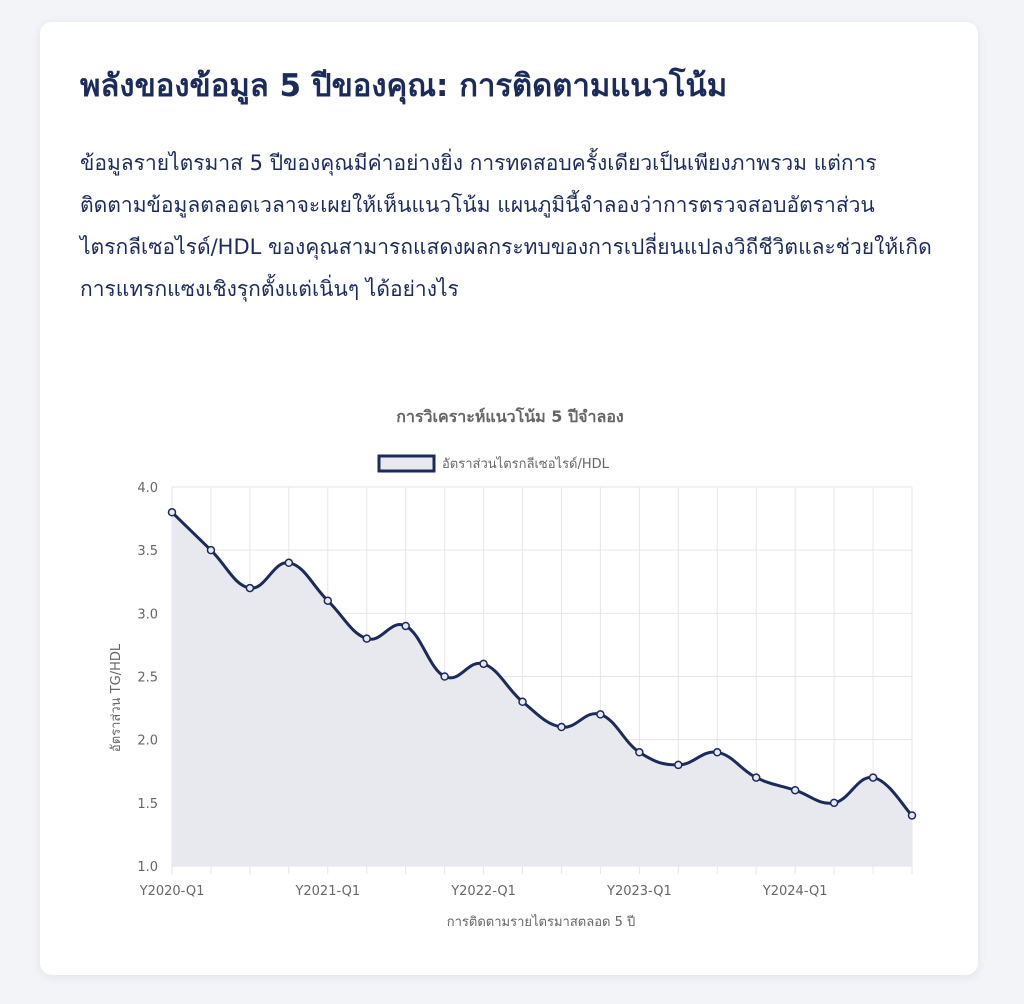 Image resolution: width=1024 pixels, height=1004 pixels. I want to click on x-tick-label: Y2020-Q1, so click(172, 891).